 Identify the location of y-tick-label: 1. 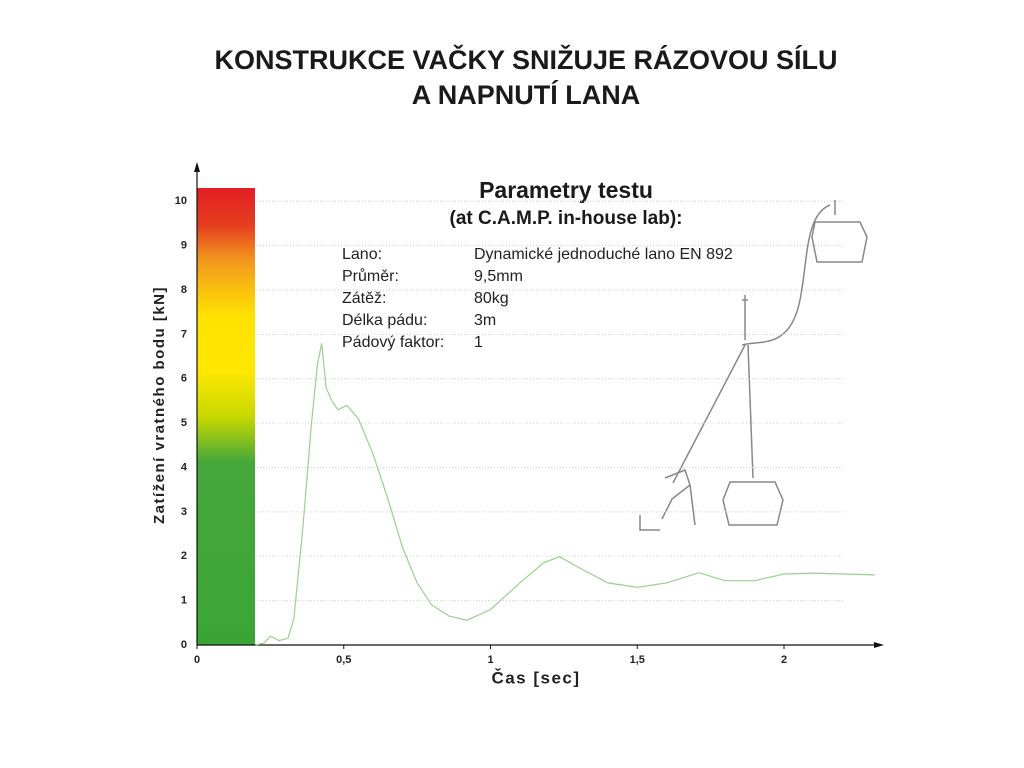
(184, 601).